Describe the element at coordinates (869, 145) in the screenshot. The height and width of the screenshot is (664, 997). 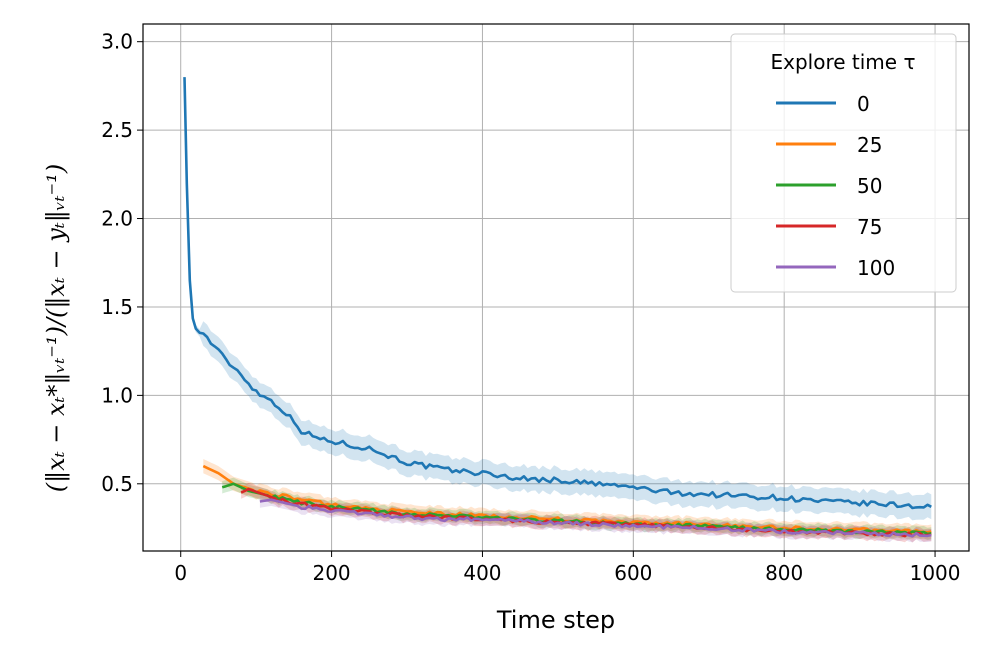
I see `legend-label-25: 25` at that location.